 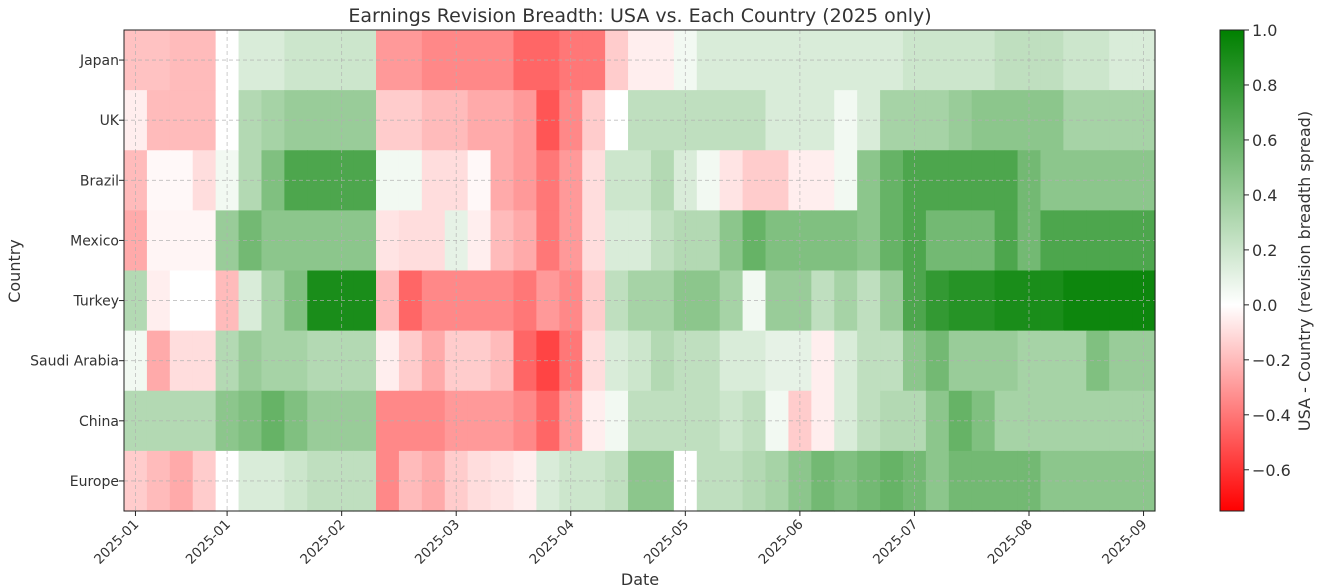 I want to click on colorbar-tick-label: 0.4, so click(x=1264, y=195).